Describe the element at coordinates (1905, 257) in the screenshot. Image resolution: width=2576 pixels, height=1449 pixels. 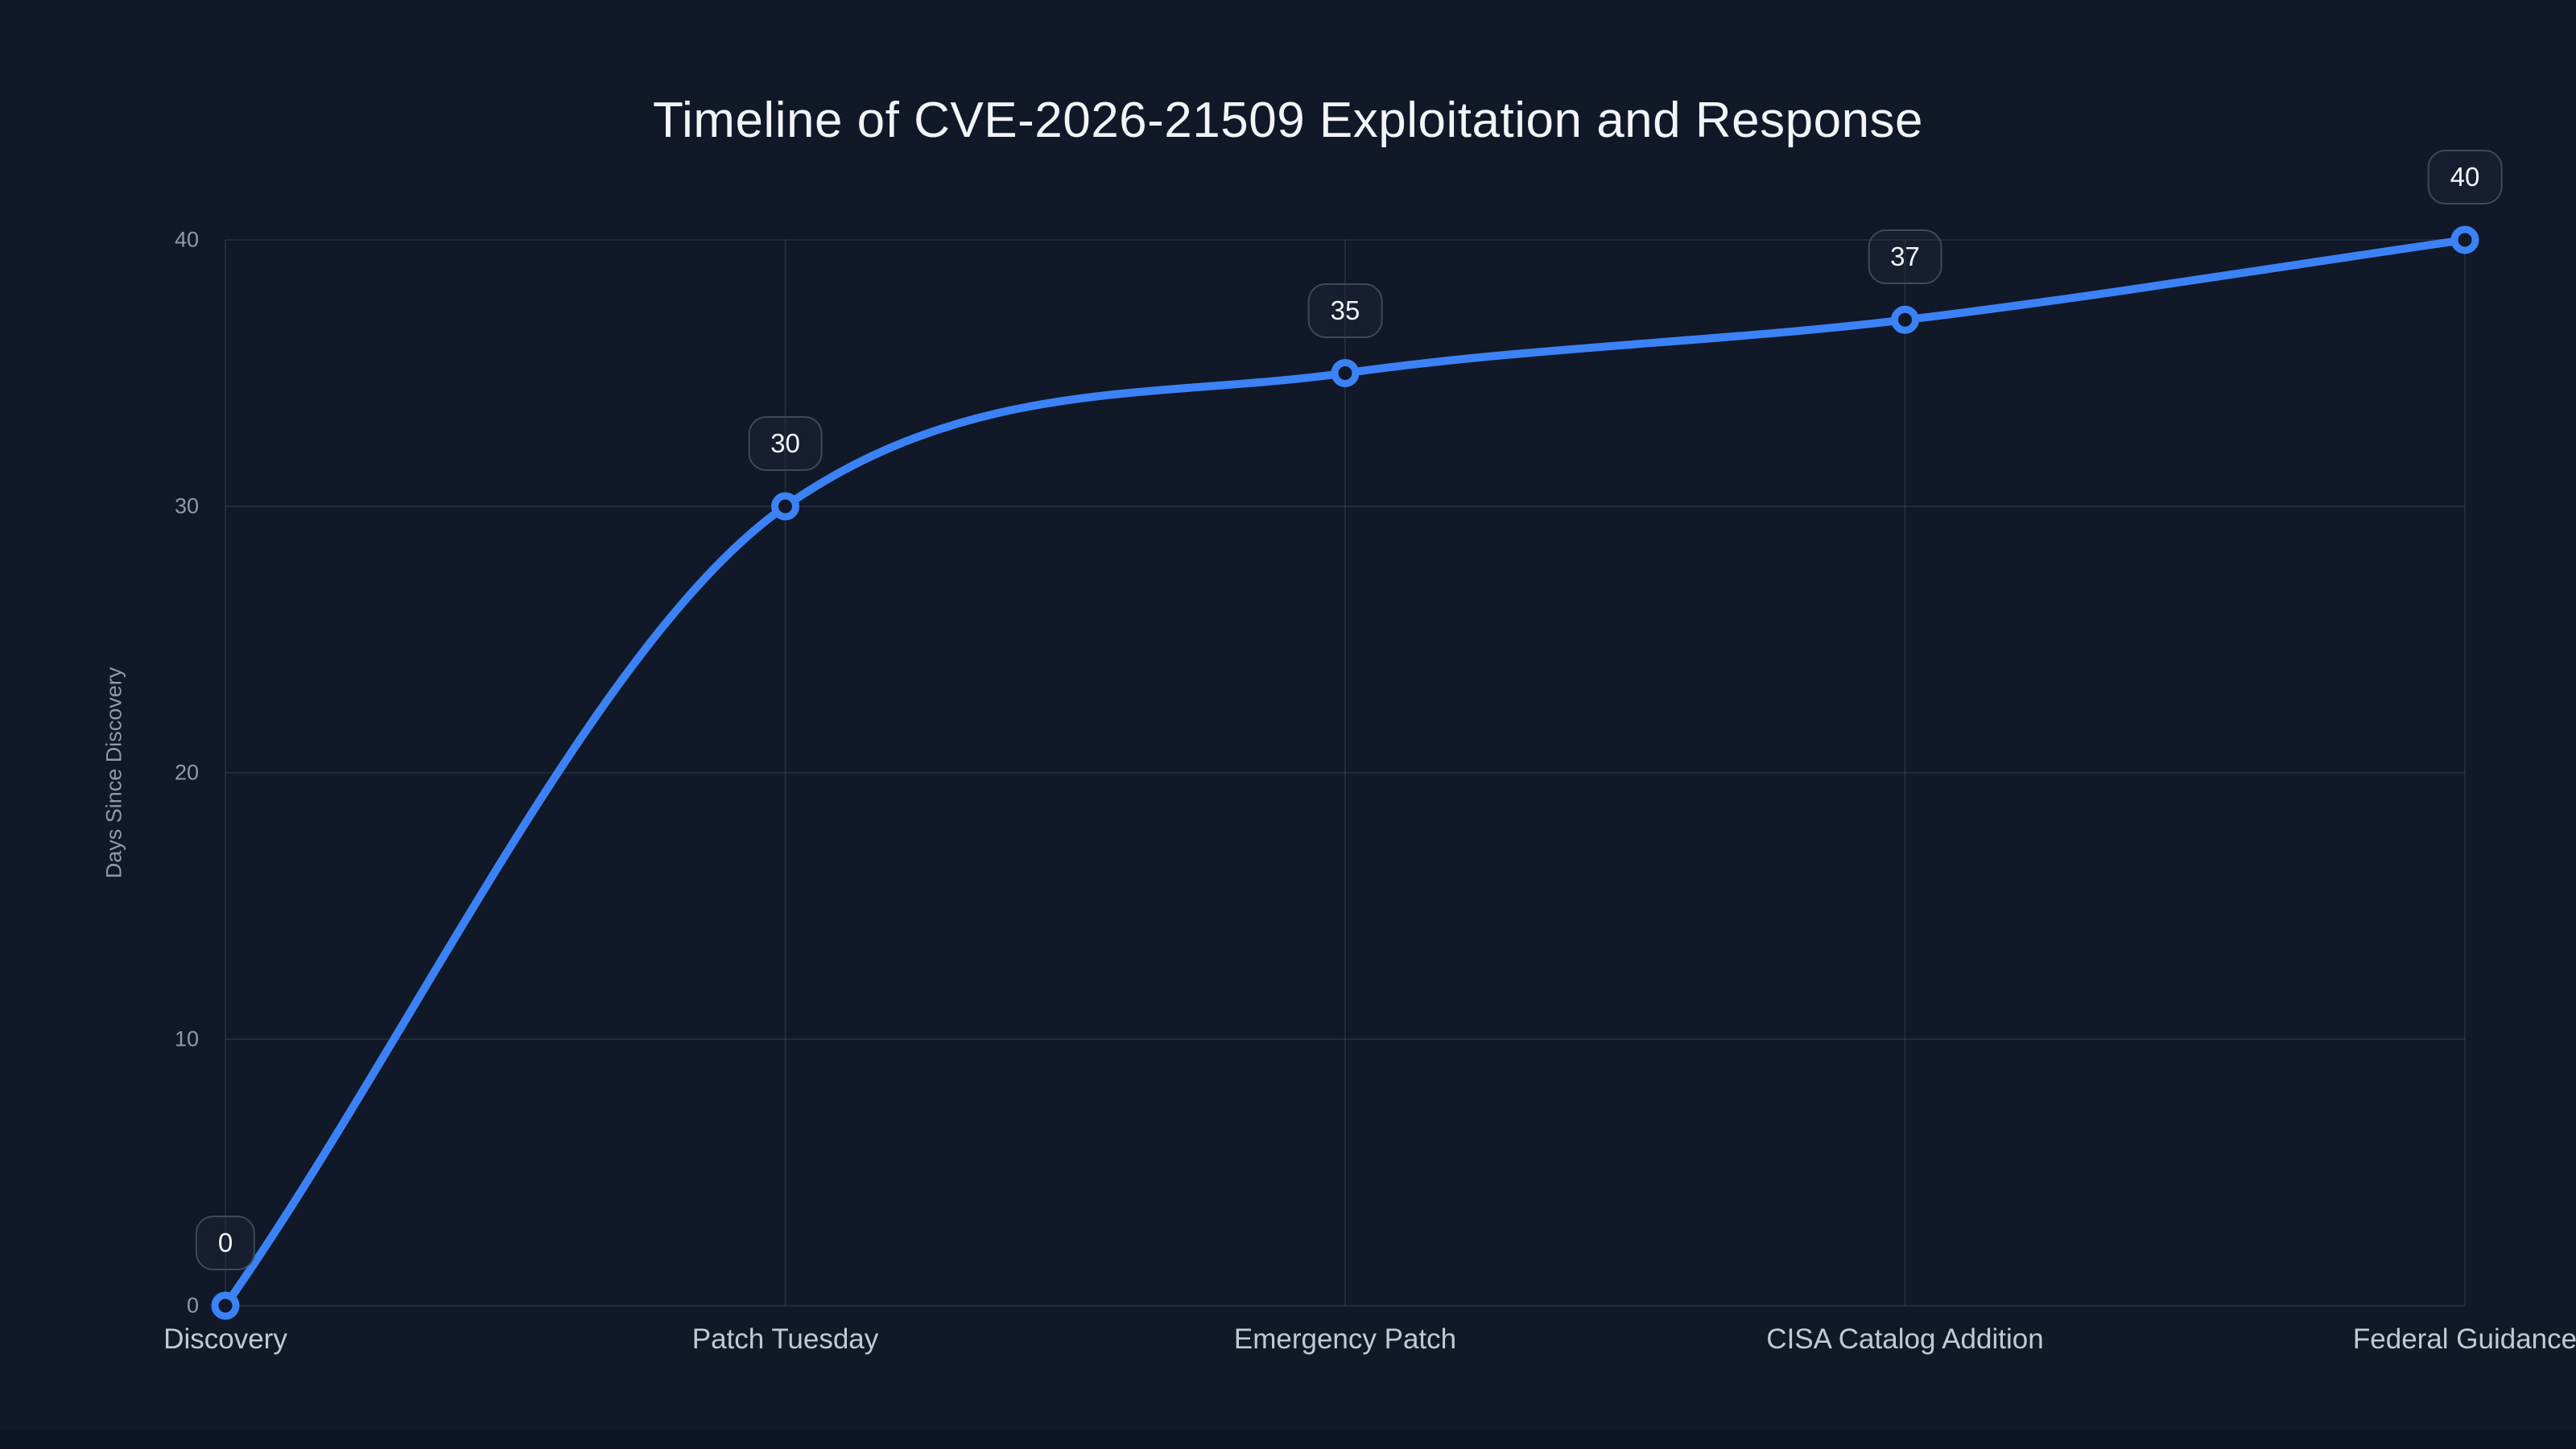
I see `data-point-label: 37` at that location.